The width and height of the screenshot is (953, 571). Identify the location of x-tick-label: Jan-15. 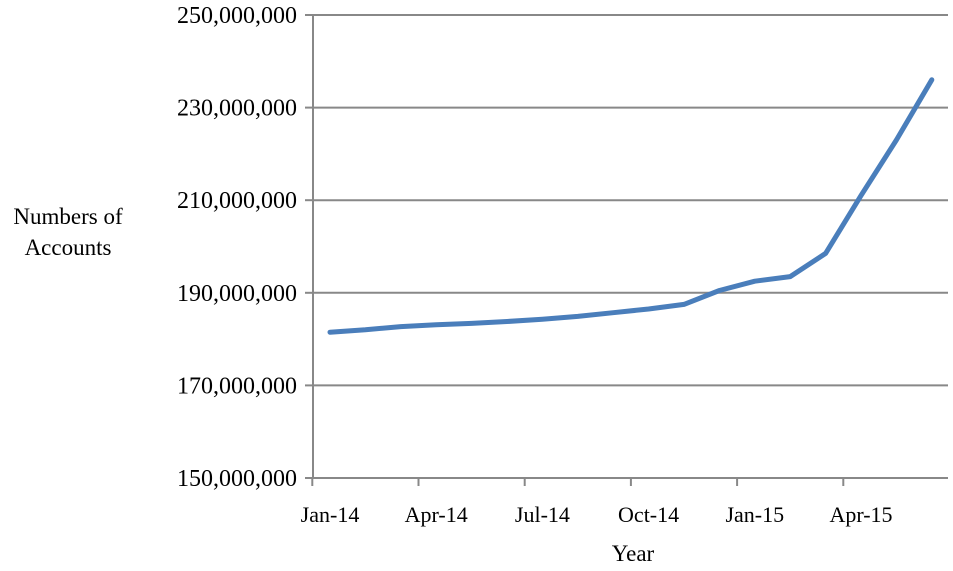
(754, 514).